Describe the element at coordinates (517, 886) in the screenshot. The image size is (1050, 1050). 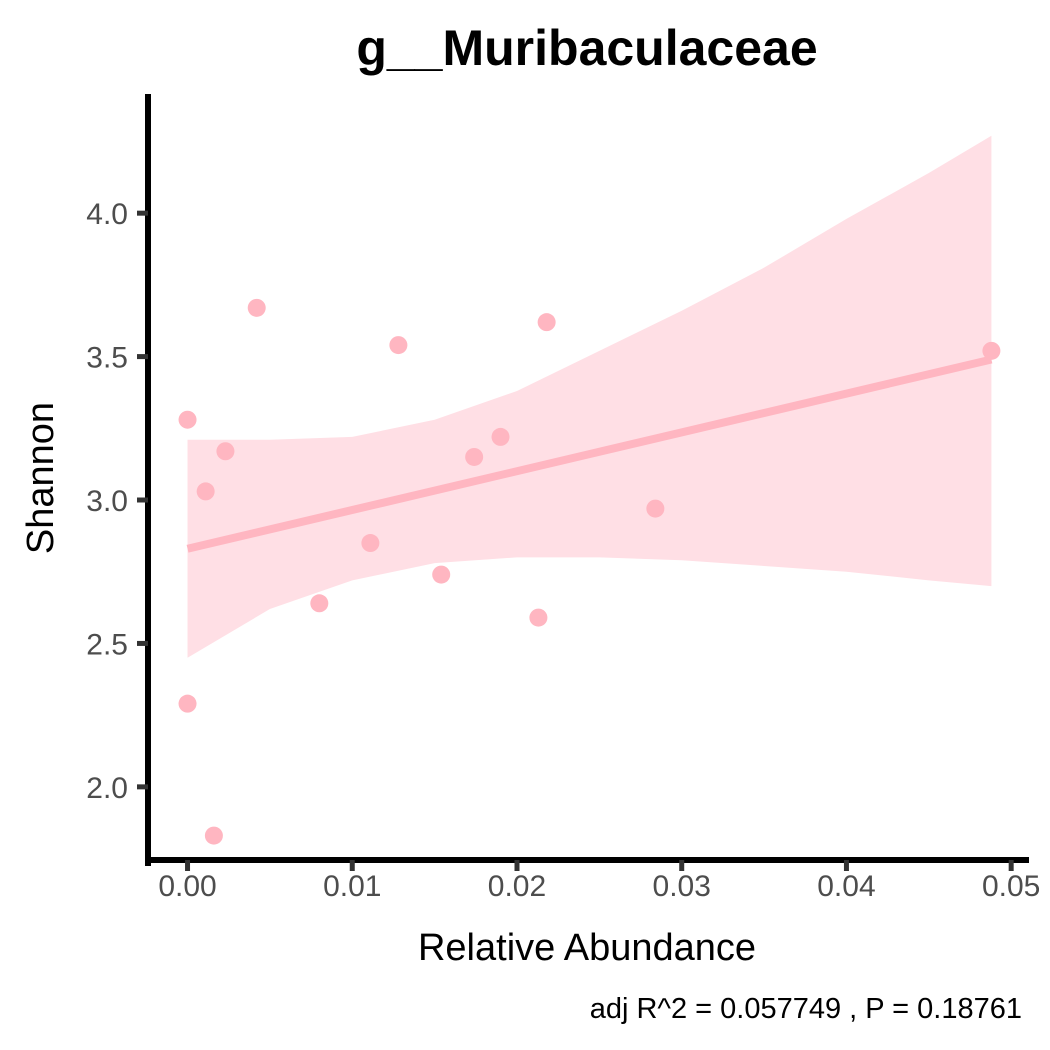
I see `x-tick-label-3: 0.02` at that location.